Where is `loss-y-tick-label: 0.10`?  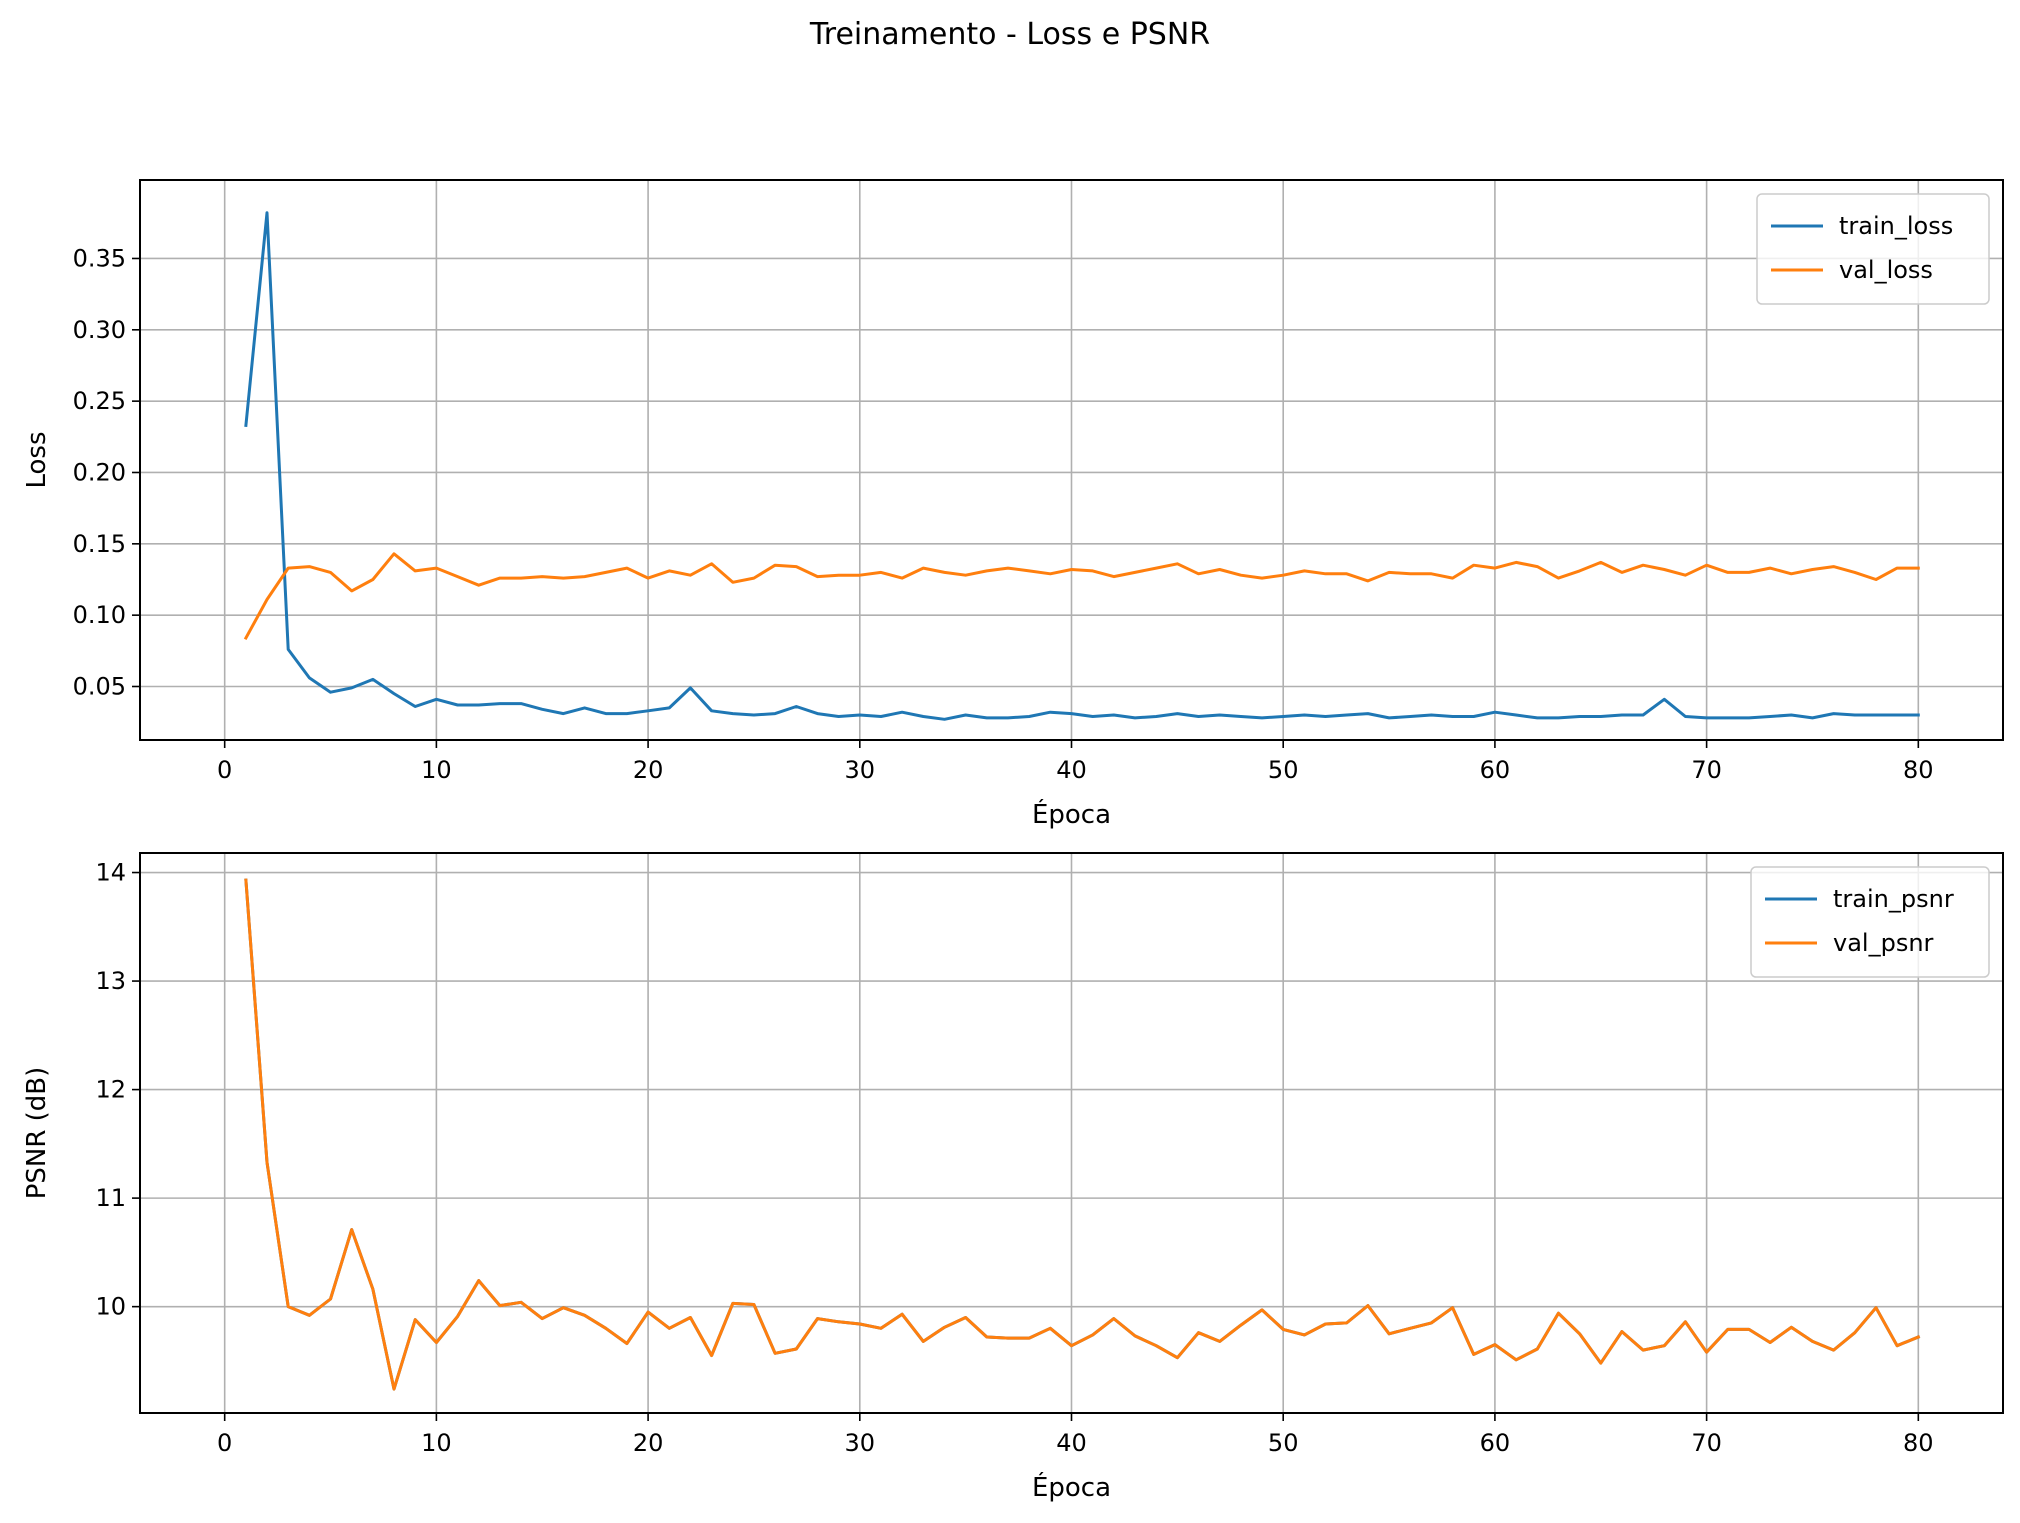
loss-y-tick-label: 0.10 is located at coordinates (99, 615).